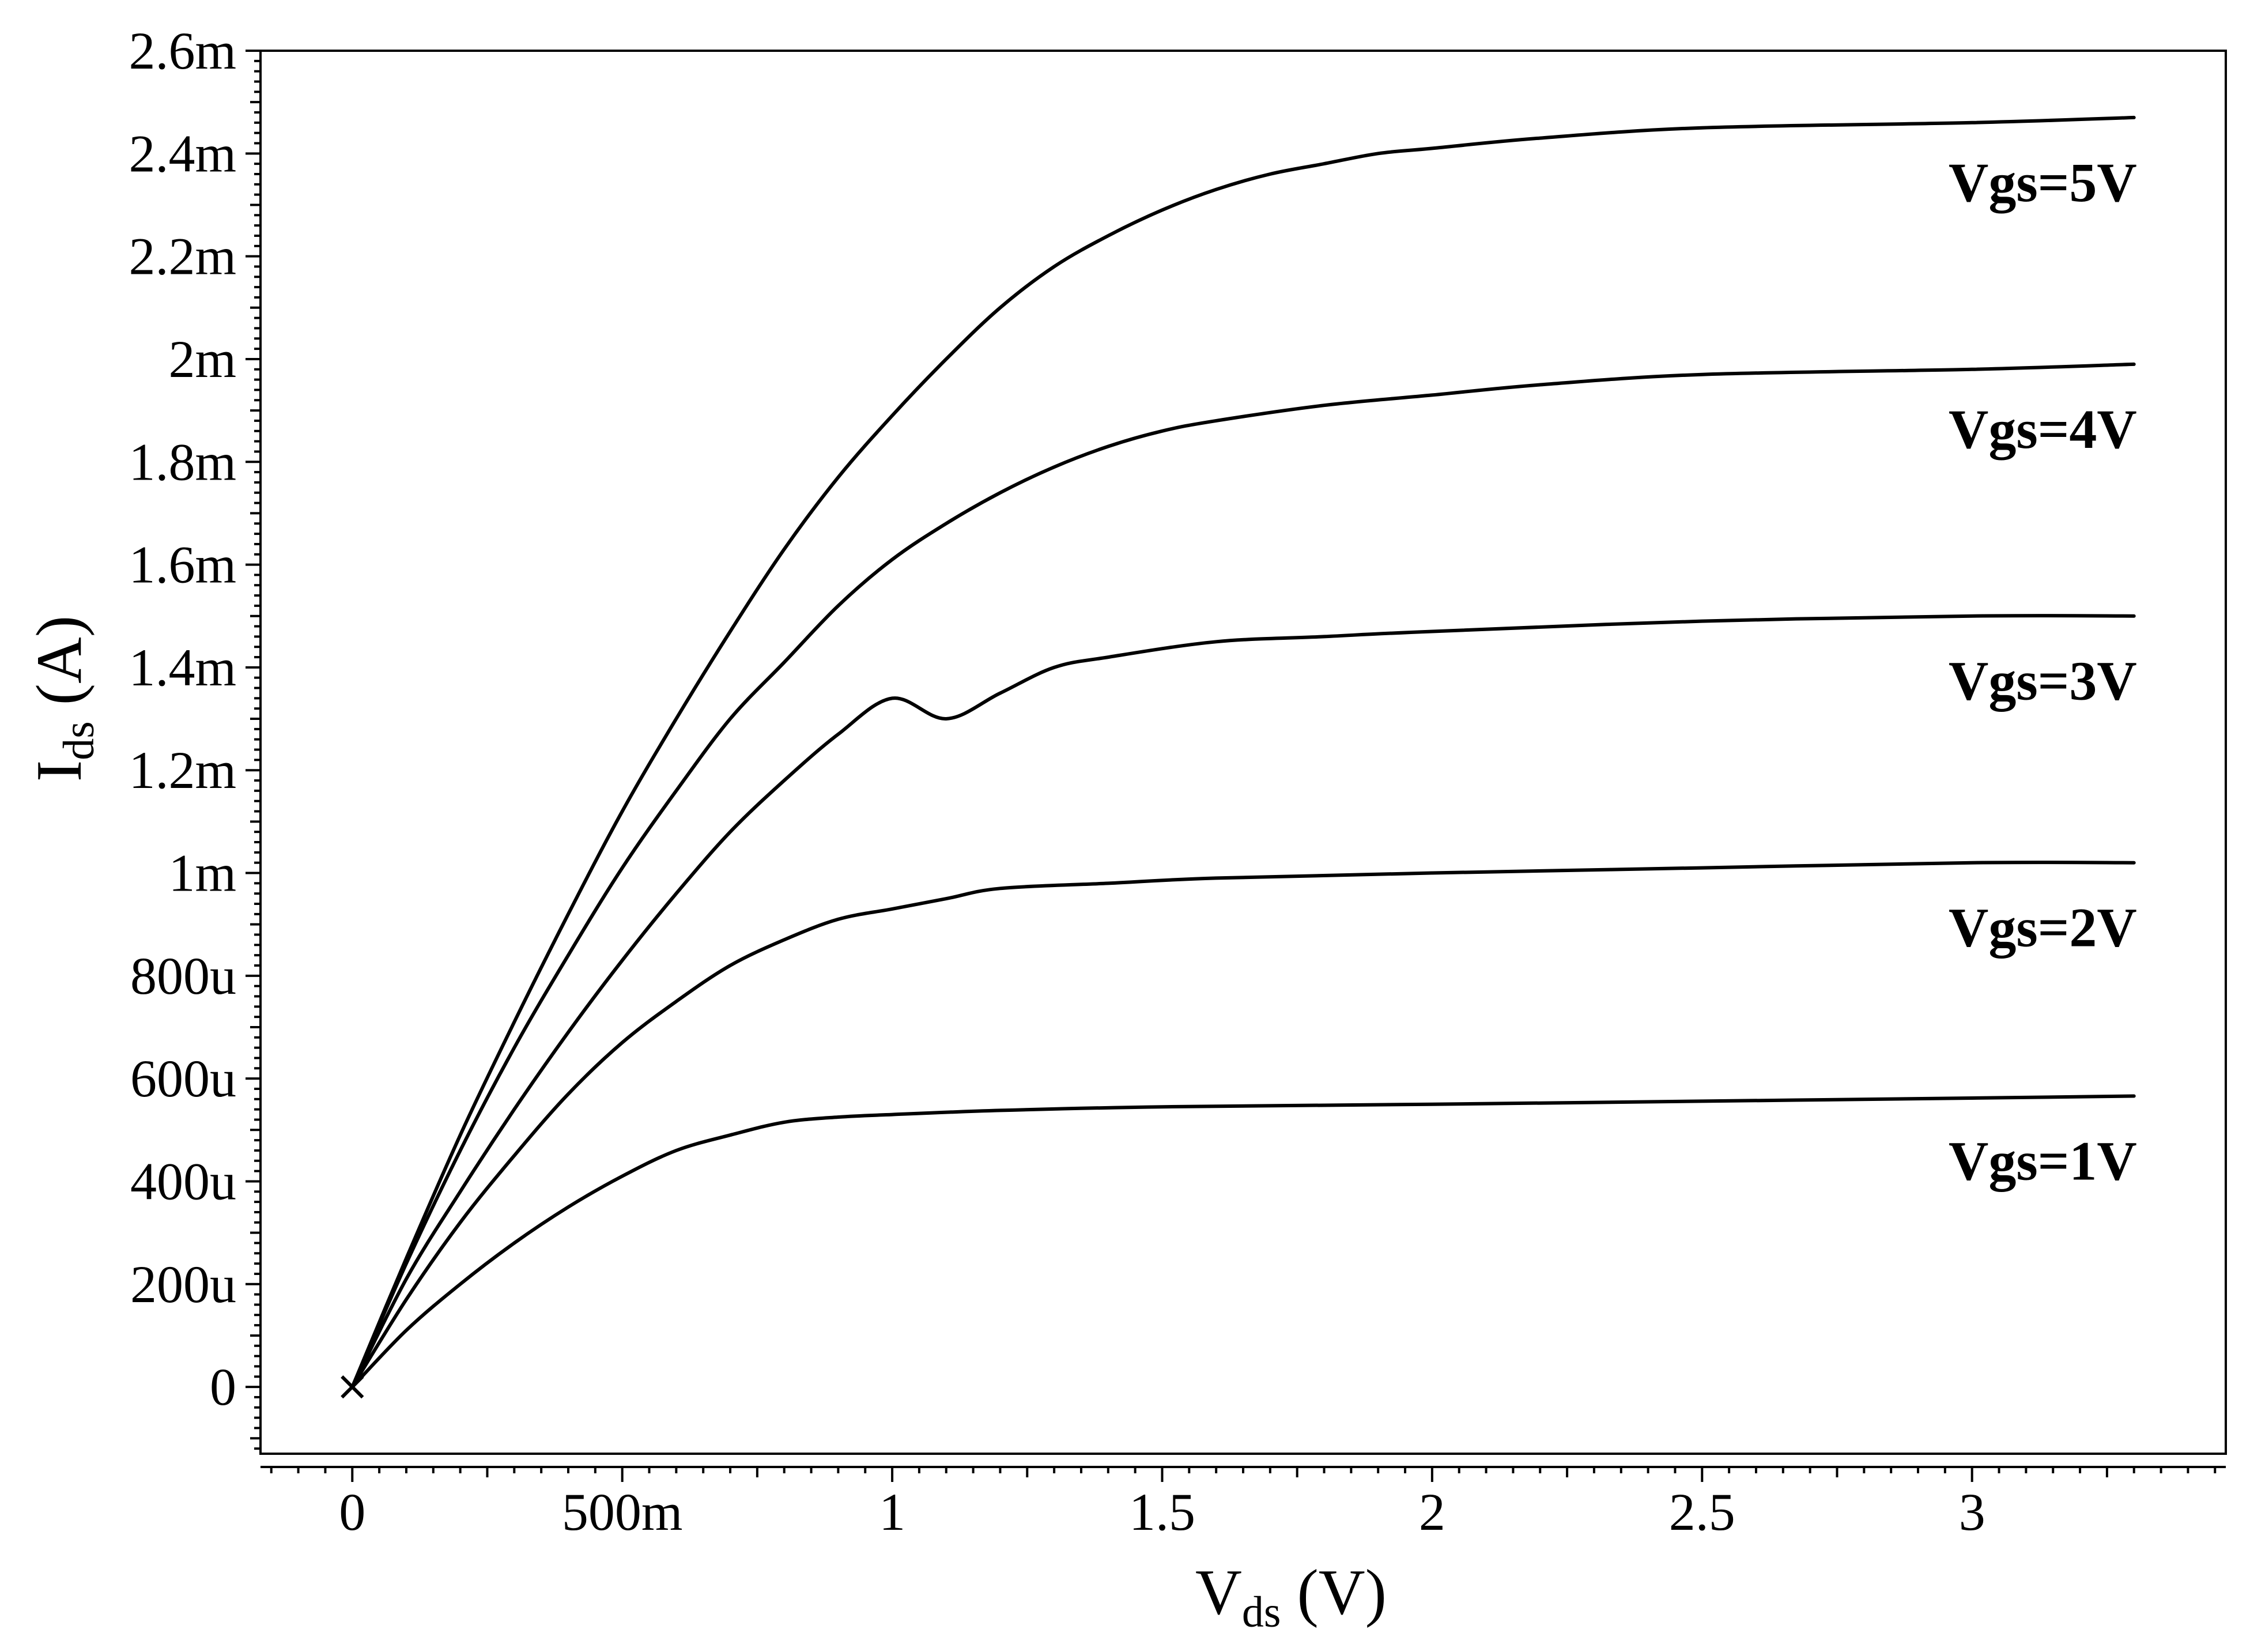 The width and height of the screenshot is (2250, 1652). Describe the element at coordinates (892, 1512) in the screenshot. I see `x-tick-label: 1` at that location.